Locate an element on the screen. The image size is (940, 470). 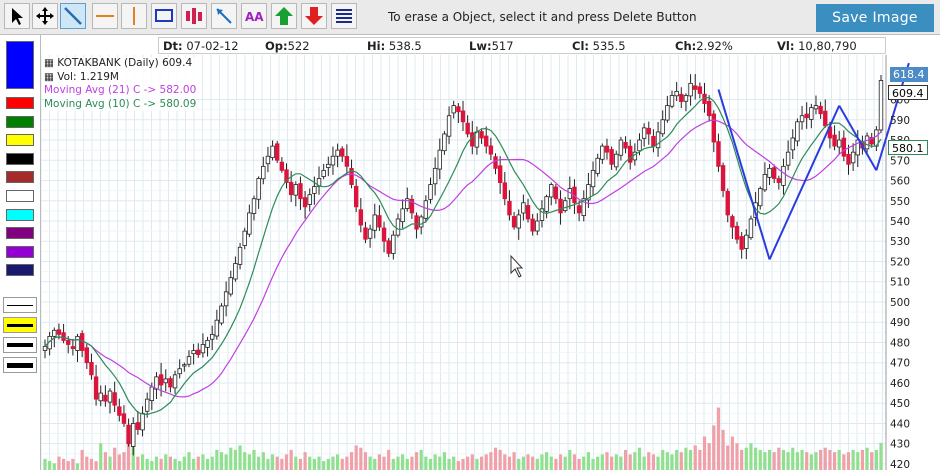
tool-buy-arrow is located at coordinates (284, 16).